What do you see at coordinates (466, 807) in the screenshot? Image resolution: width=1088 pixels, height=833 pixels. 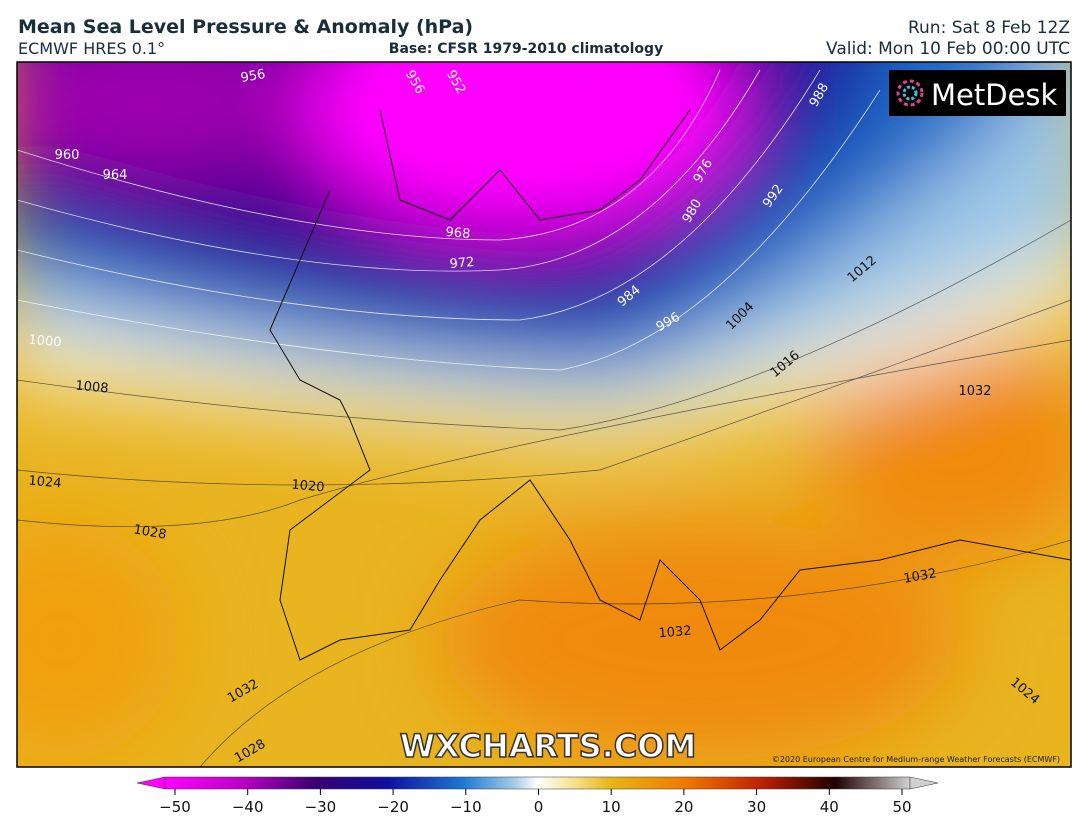 I see `colorbar-tick-label: −10` at bounding box center [466, 807].